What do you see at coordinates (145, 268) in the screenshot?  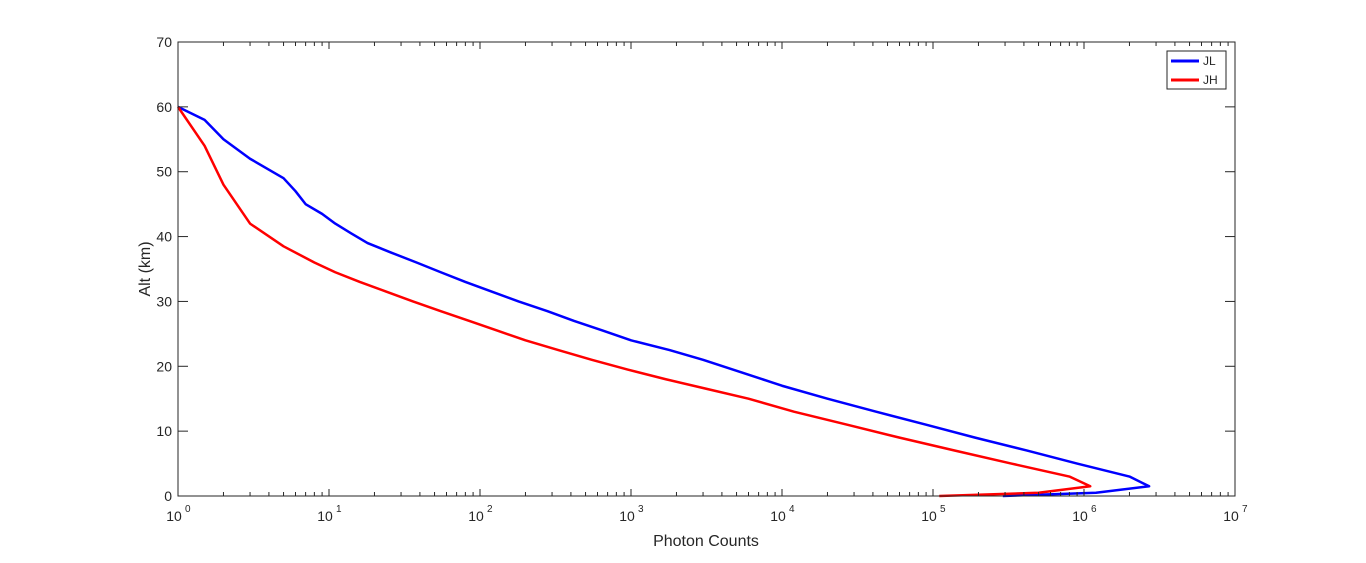 I see `y-axis-label: Alt (km)` at bounding box center [145, 268].